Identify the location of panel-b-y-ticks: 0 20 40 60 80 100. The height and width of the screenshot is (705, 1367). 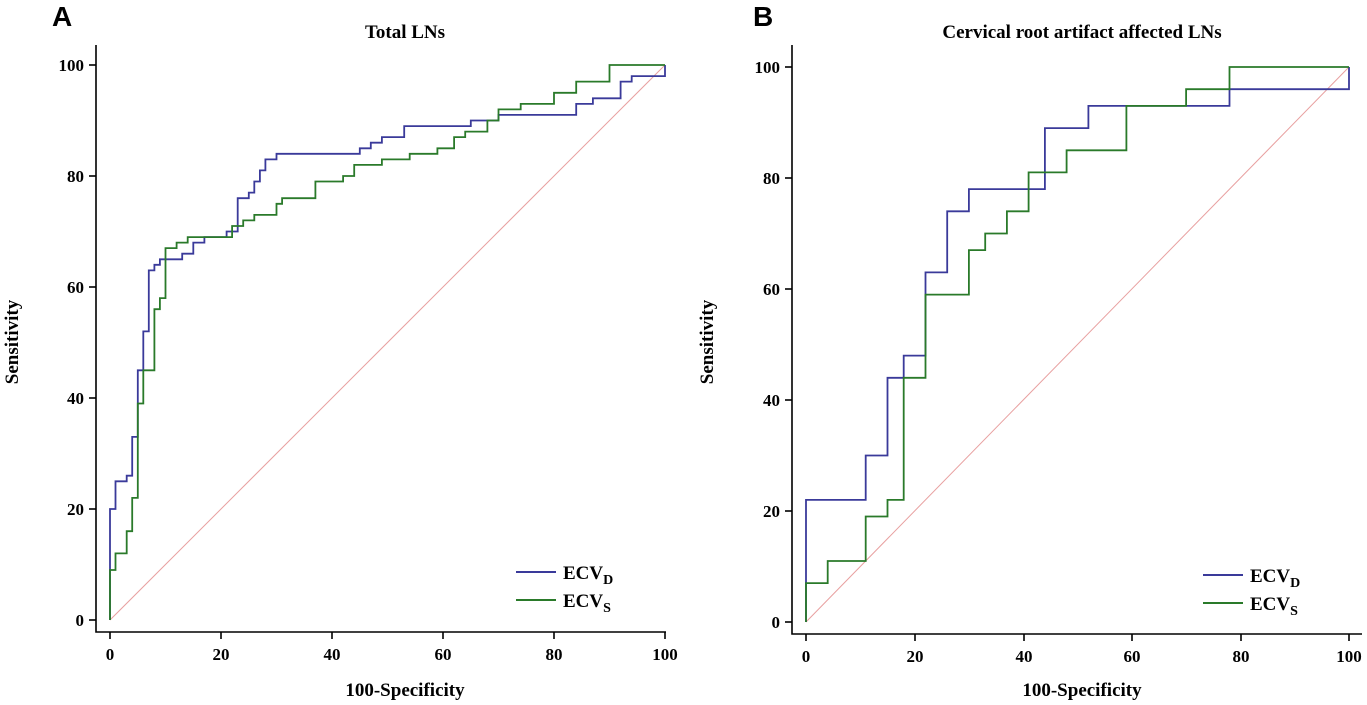
(773, 345).